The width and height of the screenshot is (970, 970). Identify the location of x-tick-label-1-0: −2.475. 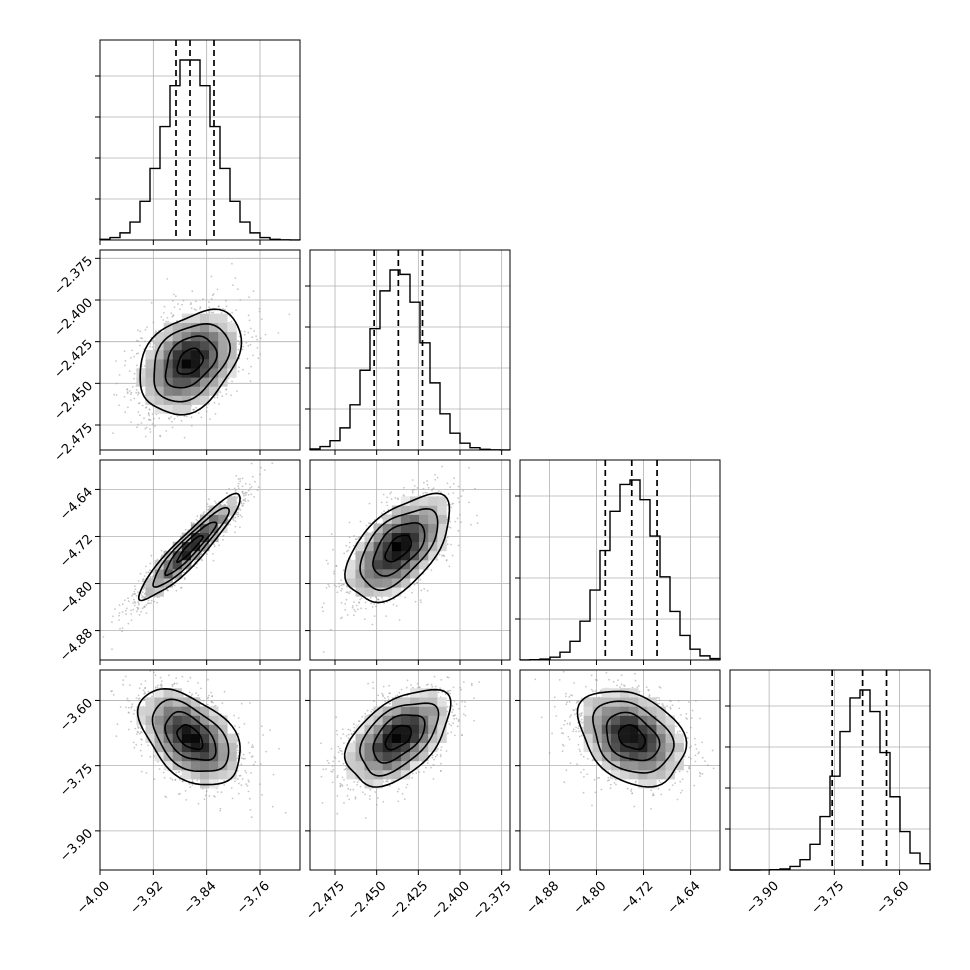
(325, 901).